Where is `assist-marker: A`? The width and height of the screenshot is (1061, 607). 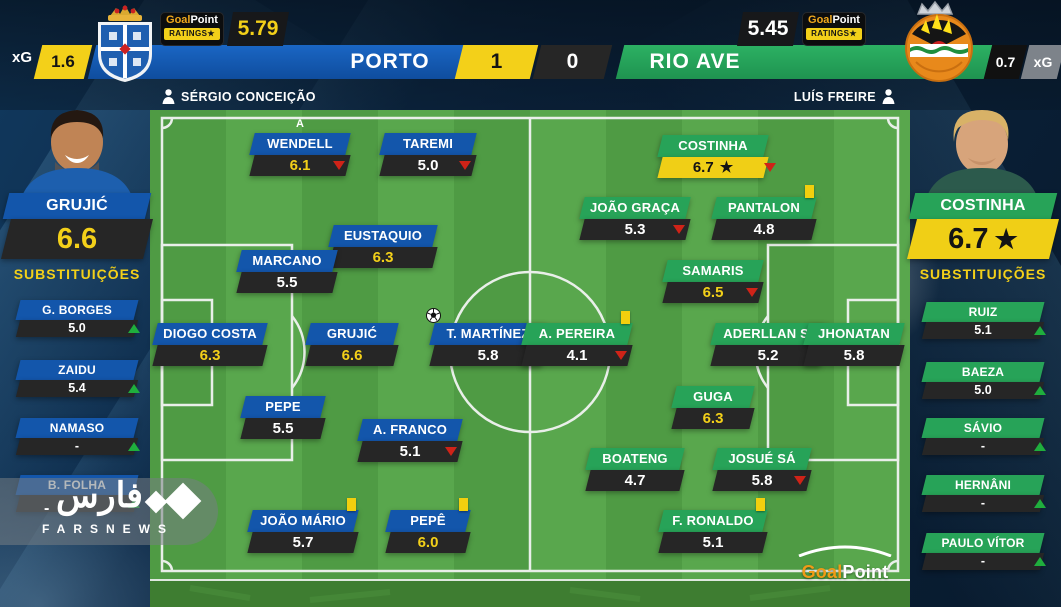 assist-marker: A is located at coordinates (300, 124).